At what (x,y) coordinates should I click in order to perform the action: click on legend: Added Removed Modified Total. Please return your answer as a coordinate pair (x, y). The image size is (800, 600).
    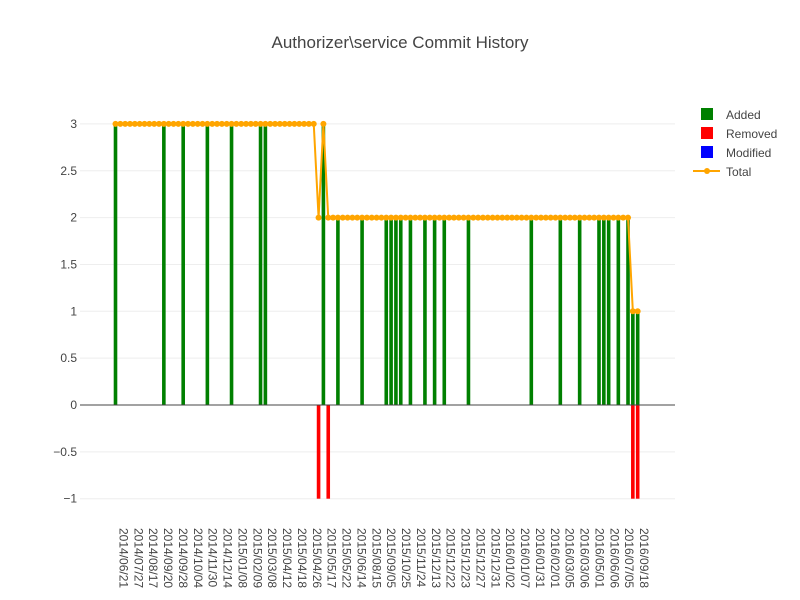
    Looking at the image, I should click on (735, 143).